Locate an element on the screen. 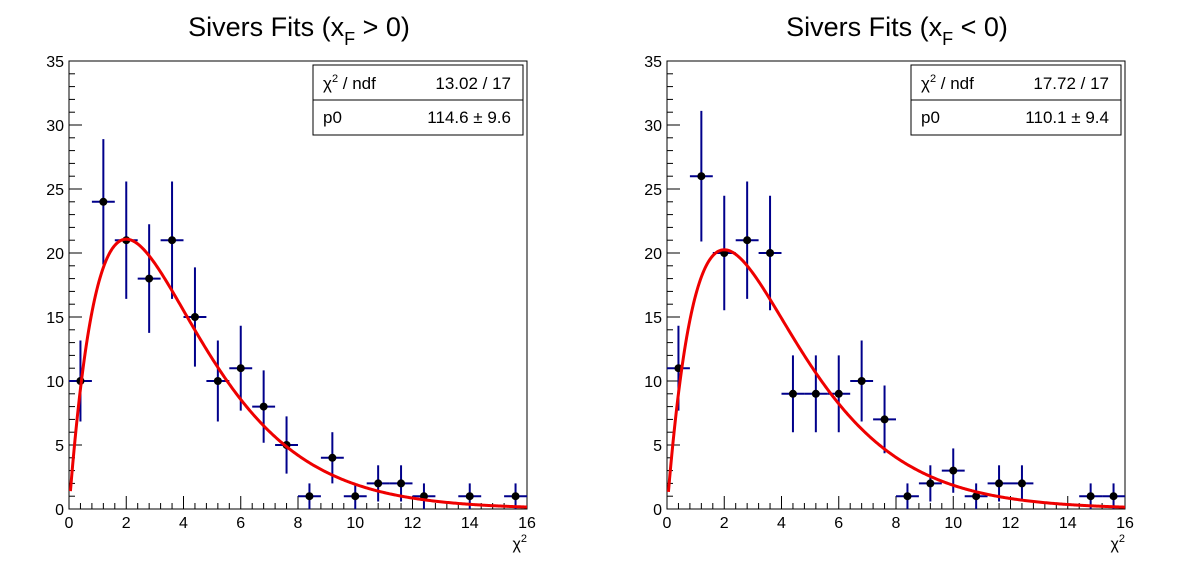 The width and height of the screenshot is (1196, 572). x-tick-label: 16 is located at coordinates (1125, 523).